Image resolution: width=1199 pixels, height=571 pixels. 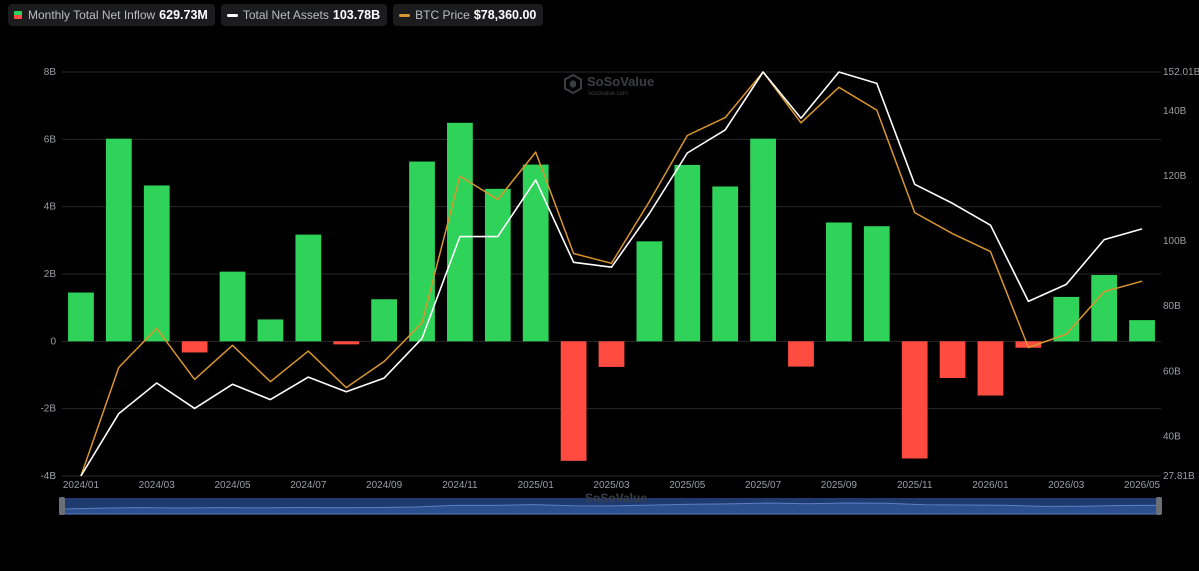 What do you see at coordinates (573, 84) in the screenshot?
I see `sosovalue-logo-icon` at bounding box center [573, 84].